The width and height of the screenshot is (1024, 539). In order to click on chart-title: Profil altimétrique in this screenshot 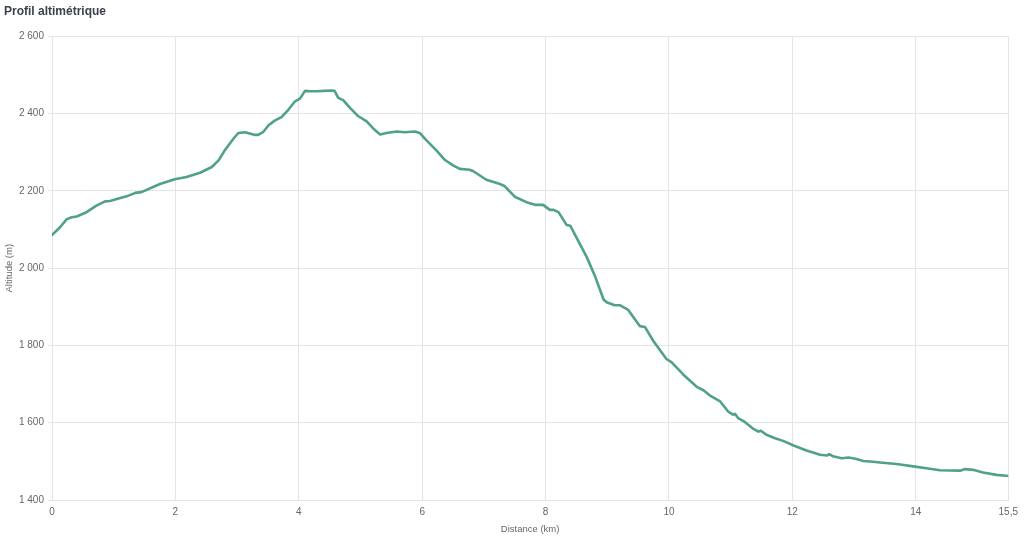, I will do `click(55, 10)`.